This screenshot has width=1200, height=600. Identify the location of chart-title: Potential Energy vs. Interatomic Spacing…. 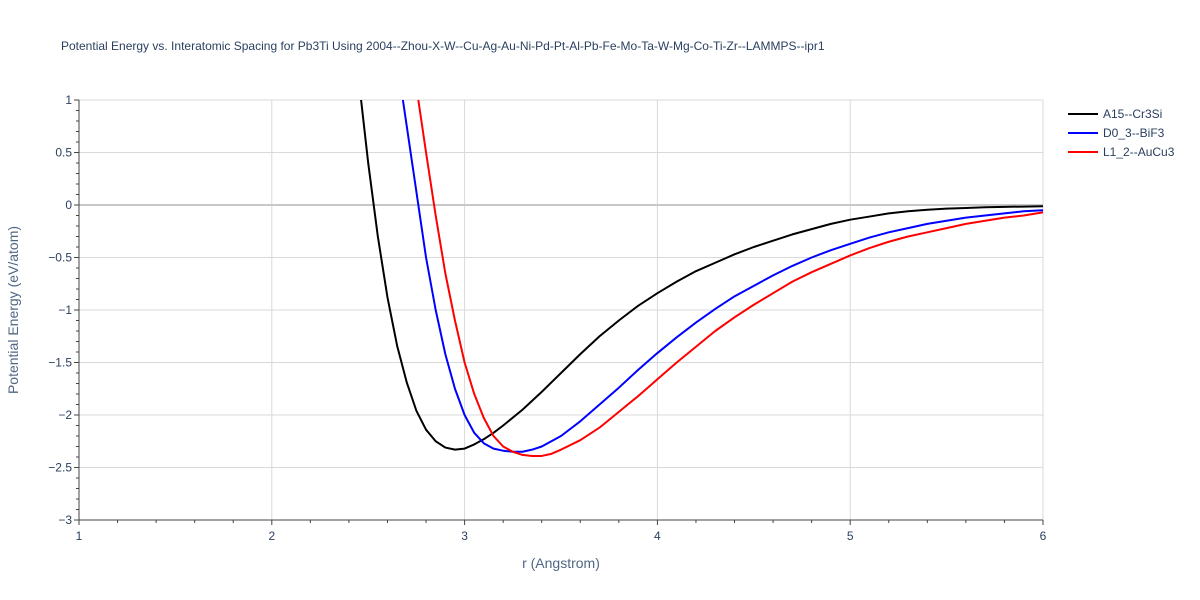
(443, 46).